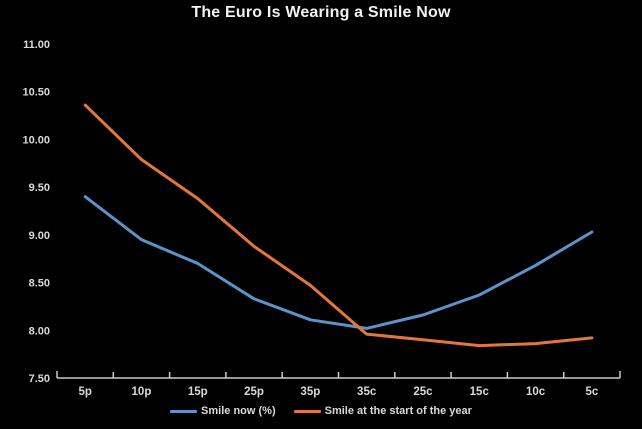  Describe the element at coordinates (36, 93) in the screenshot. I see `y-tick-label: 10.50` at that location.